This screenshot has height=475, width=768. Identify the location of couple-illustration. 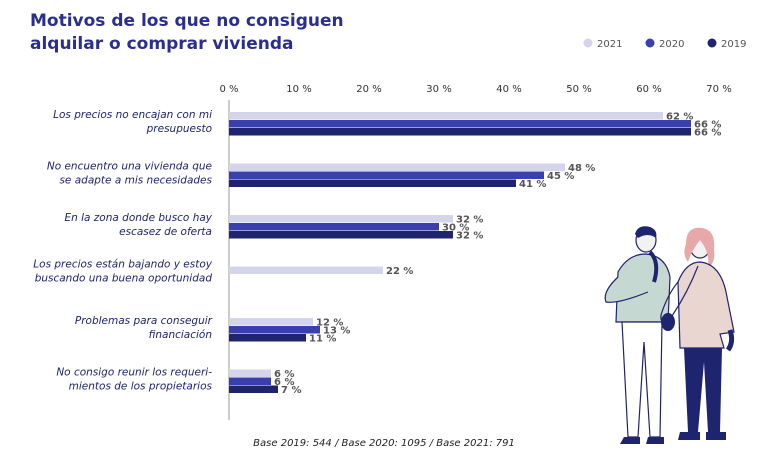
(669, 335).